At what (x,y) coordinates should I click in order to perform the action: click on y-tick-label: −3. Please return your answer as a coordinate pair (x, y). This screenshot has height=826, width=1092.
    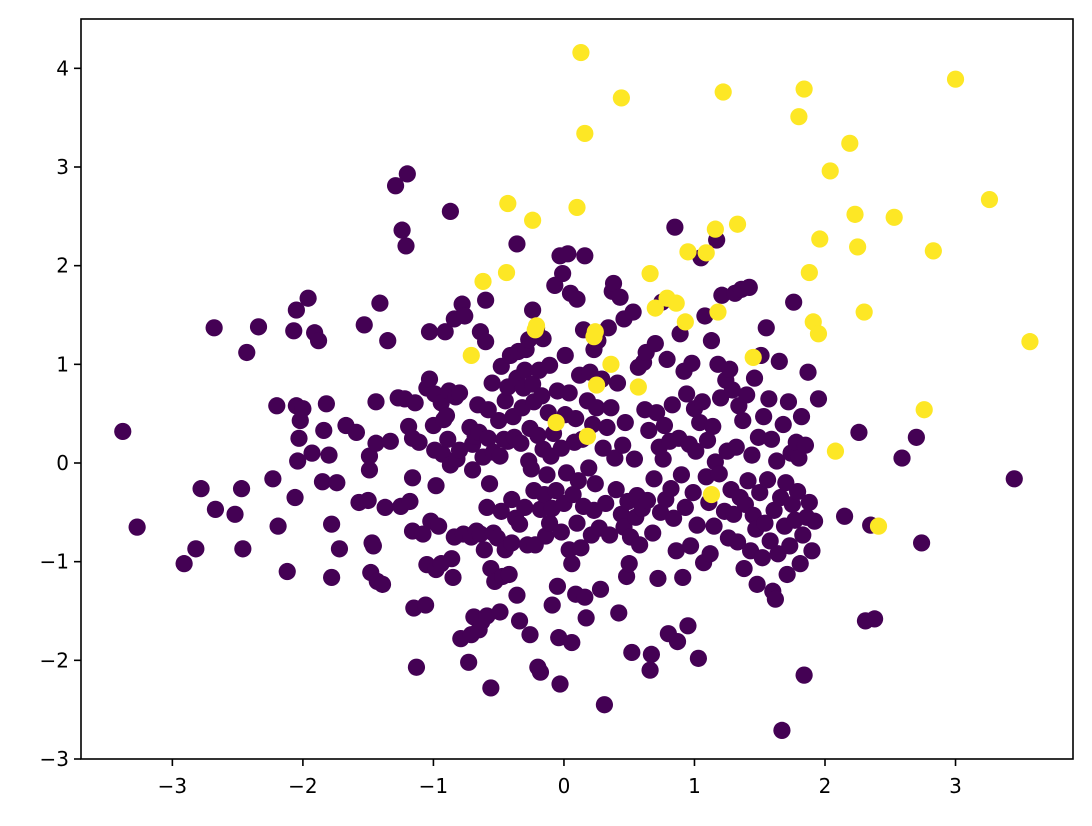
    Looking at the image, I should click on (54, 759).